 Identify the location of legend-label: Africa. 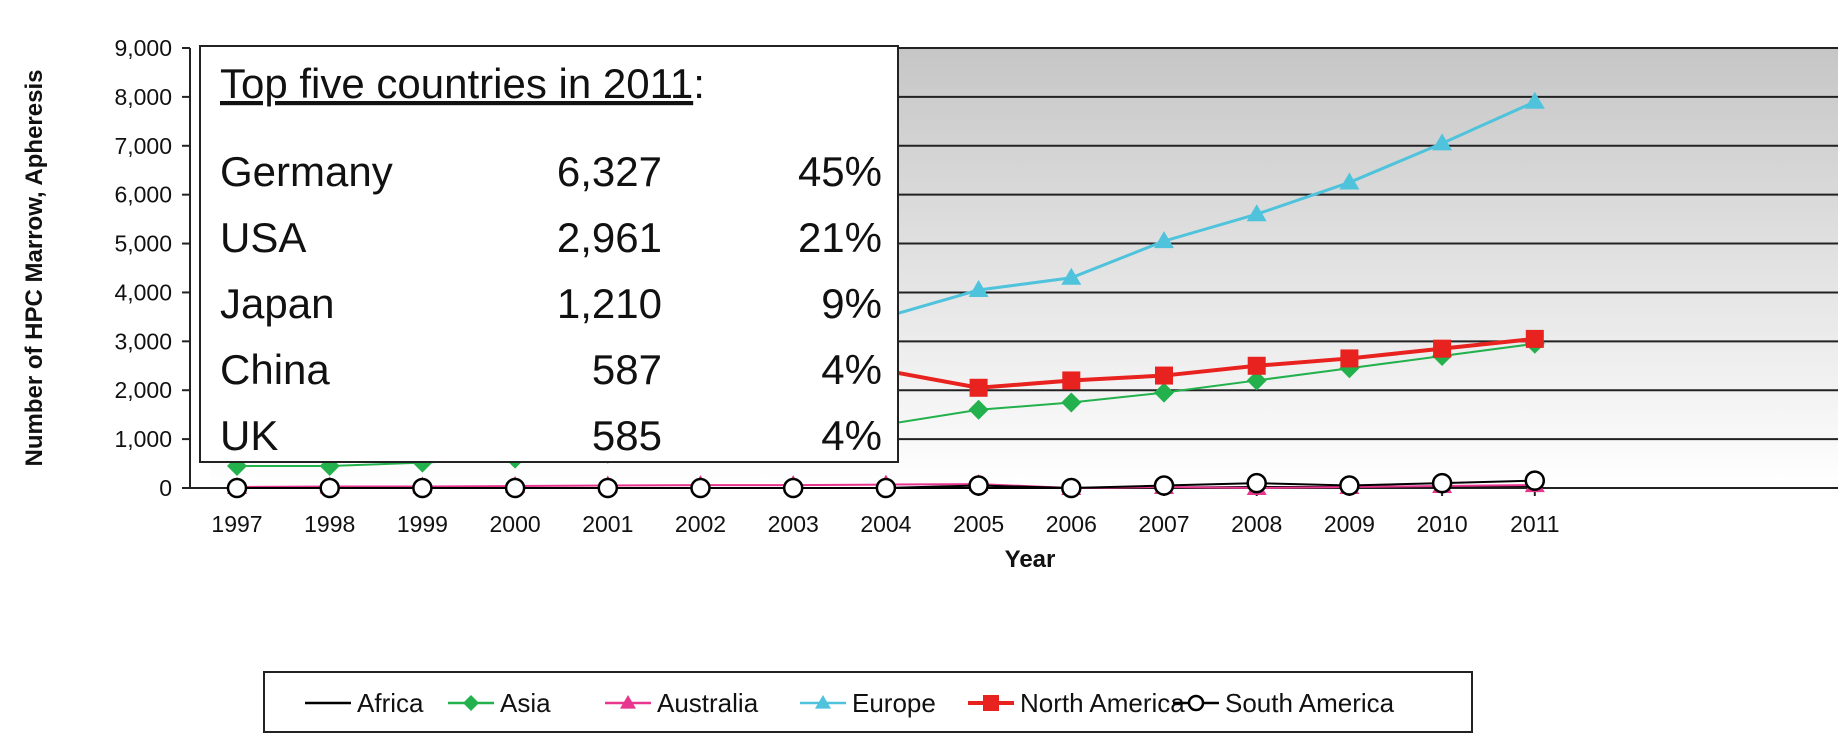
(390, 703).